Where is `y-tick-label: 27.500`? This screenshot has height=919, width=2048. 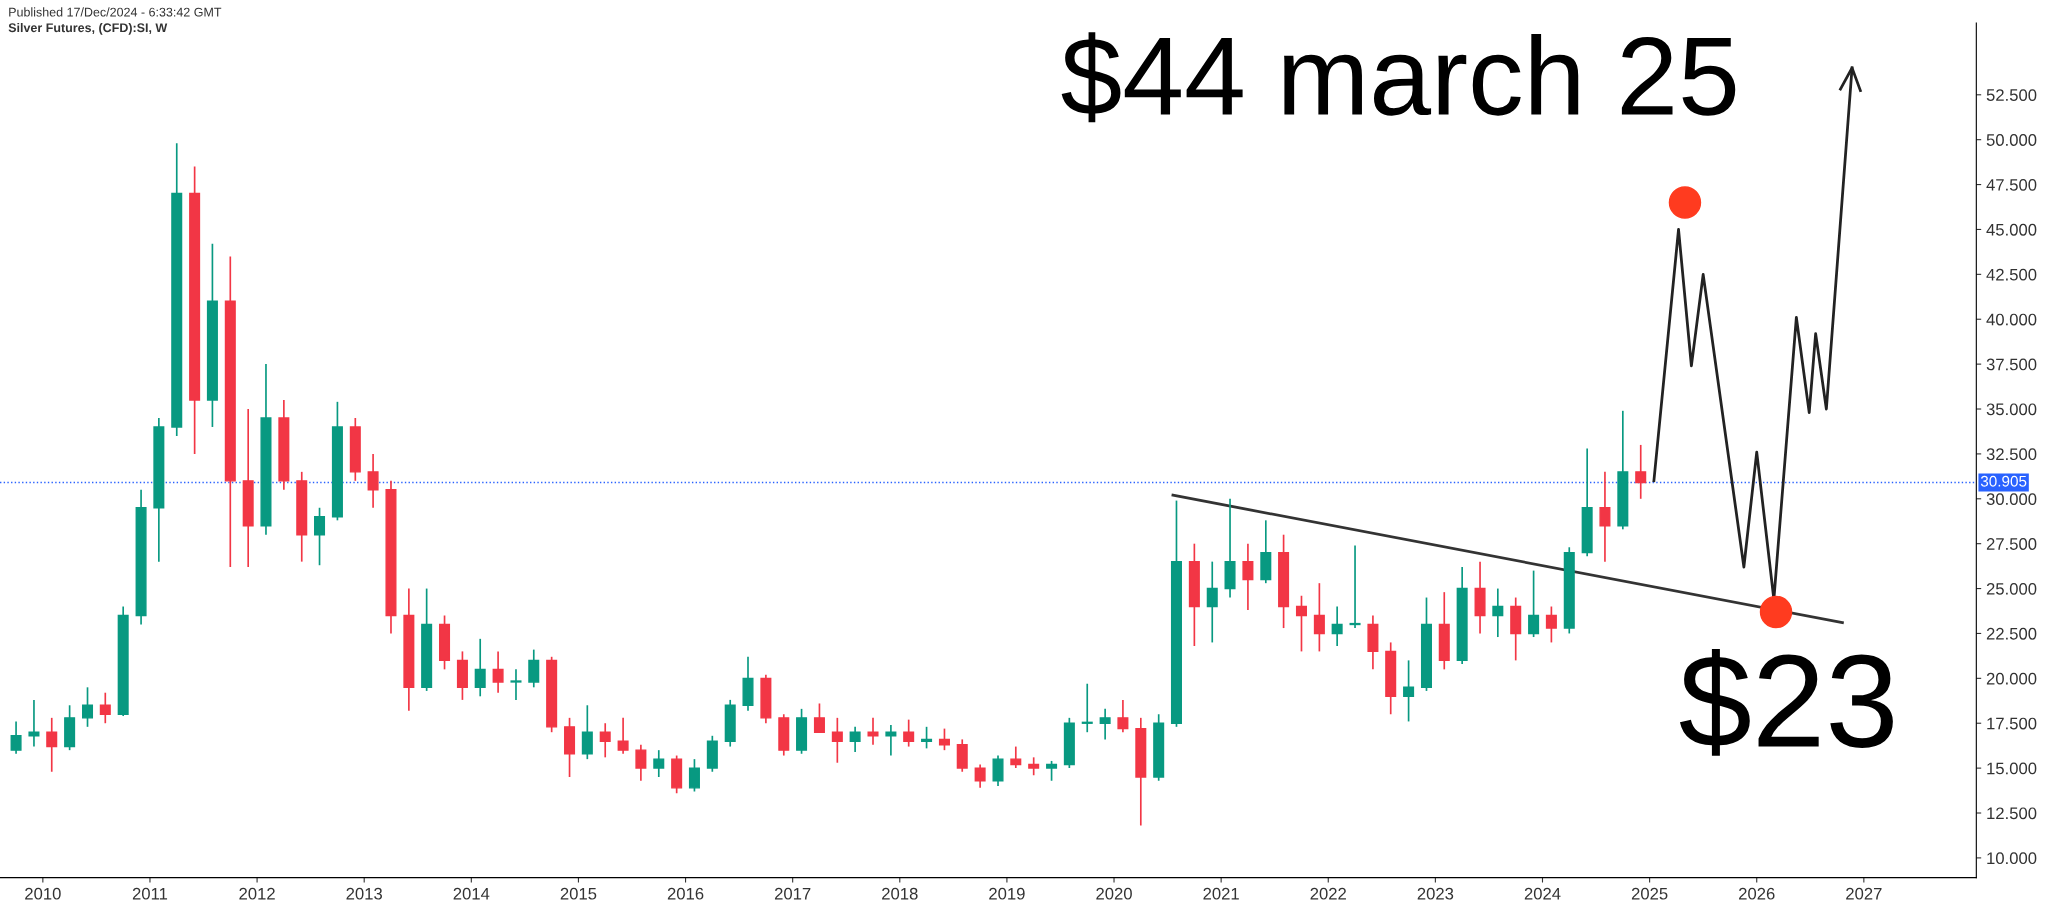
y-tick-label: 27.500 is located at coordinates (2011, 544).